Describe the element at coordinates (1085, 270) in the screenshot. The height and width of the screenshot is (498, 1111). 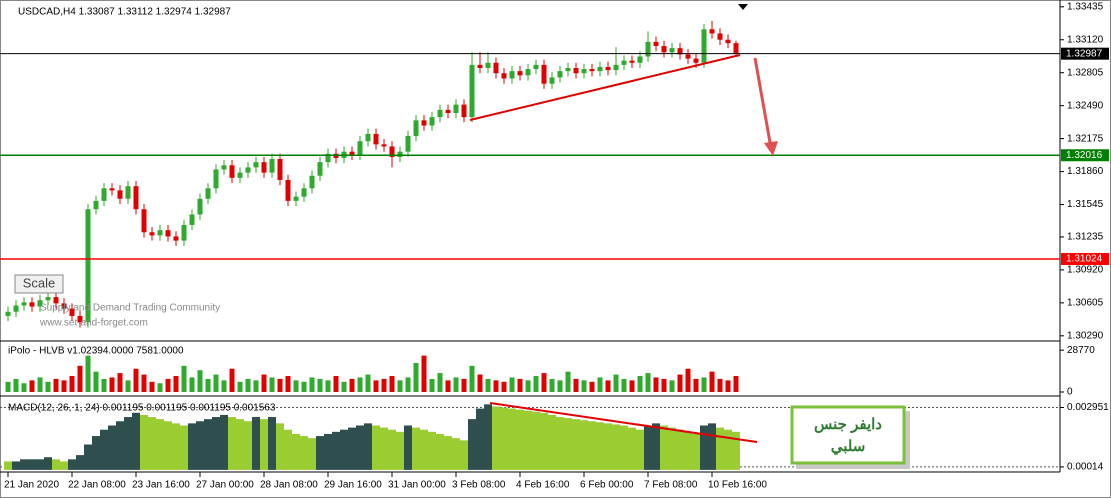
I see `y-tick-label: 1.30920` at that location.